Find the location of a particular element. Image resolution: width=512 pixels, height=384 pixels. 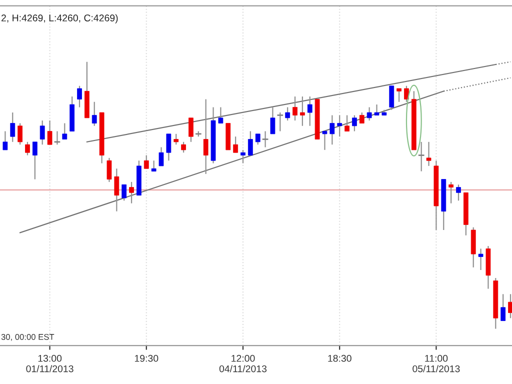

x-tick-label: 19:30 is located at coordinates (146, 358).